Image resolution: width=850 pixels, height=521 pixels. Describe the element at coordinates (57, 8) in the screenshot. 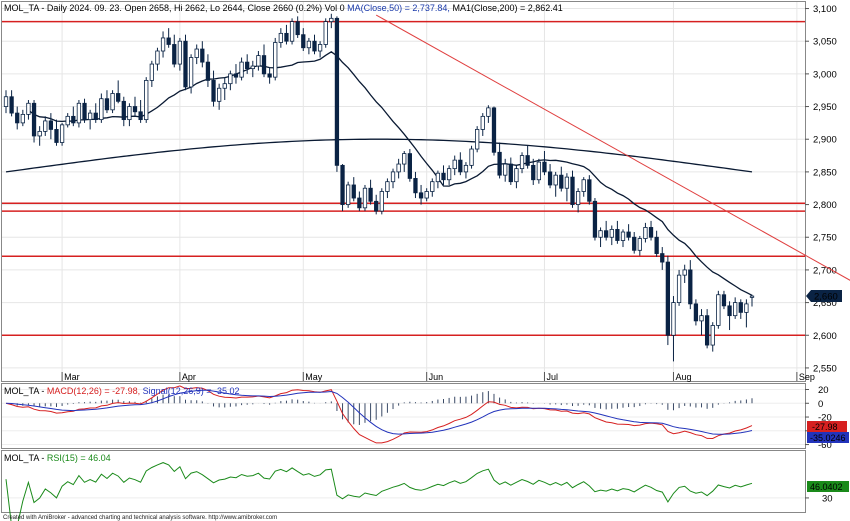

I see `header-frequency: Daily` at that location.